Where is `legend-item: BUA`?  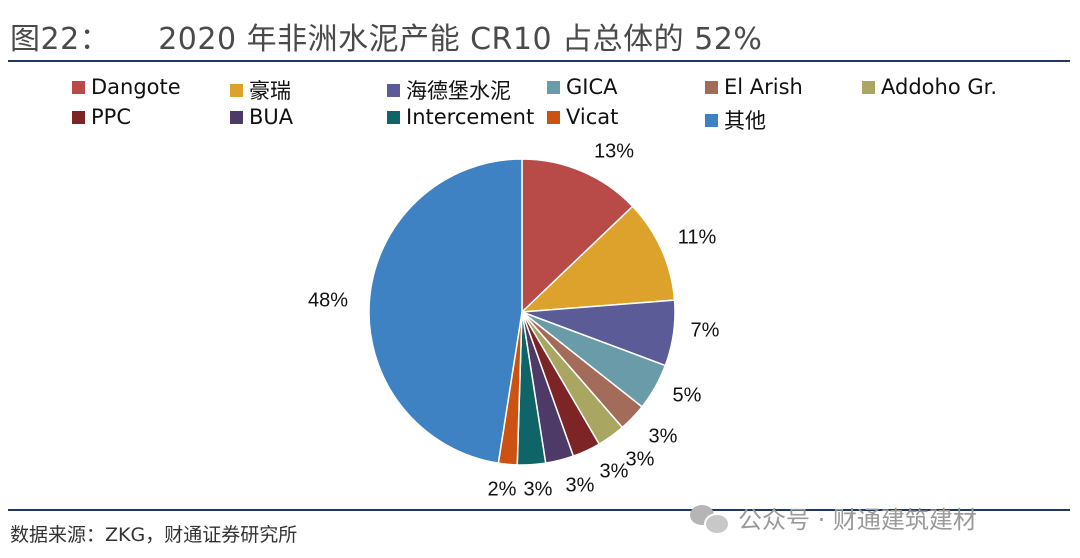
legend-item: BUA is located at coordinates (261, 117).